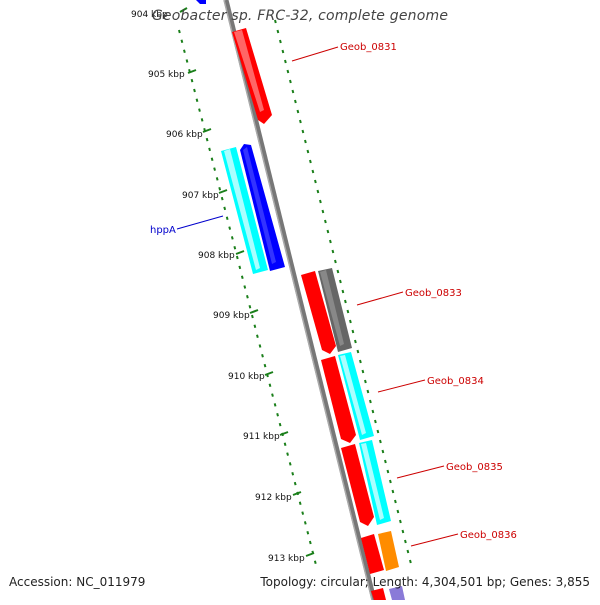  What do you see at coordinates (397, 593) in the screenshot?
I see `gene-purple-bottom` at bounding box center [397, 593].